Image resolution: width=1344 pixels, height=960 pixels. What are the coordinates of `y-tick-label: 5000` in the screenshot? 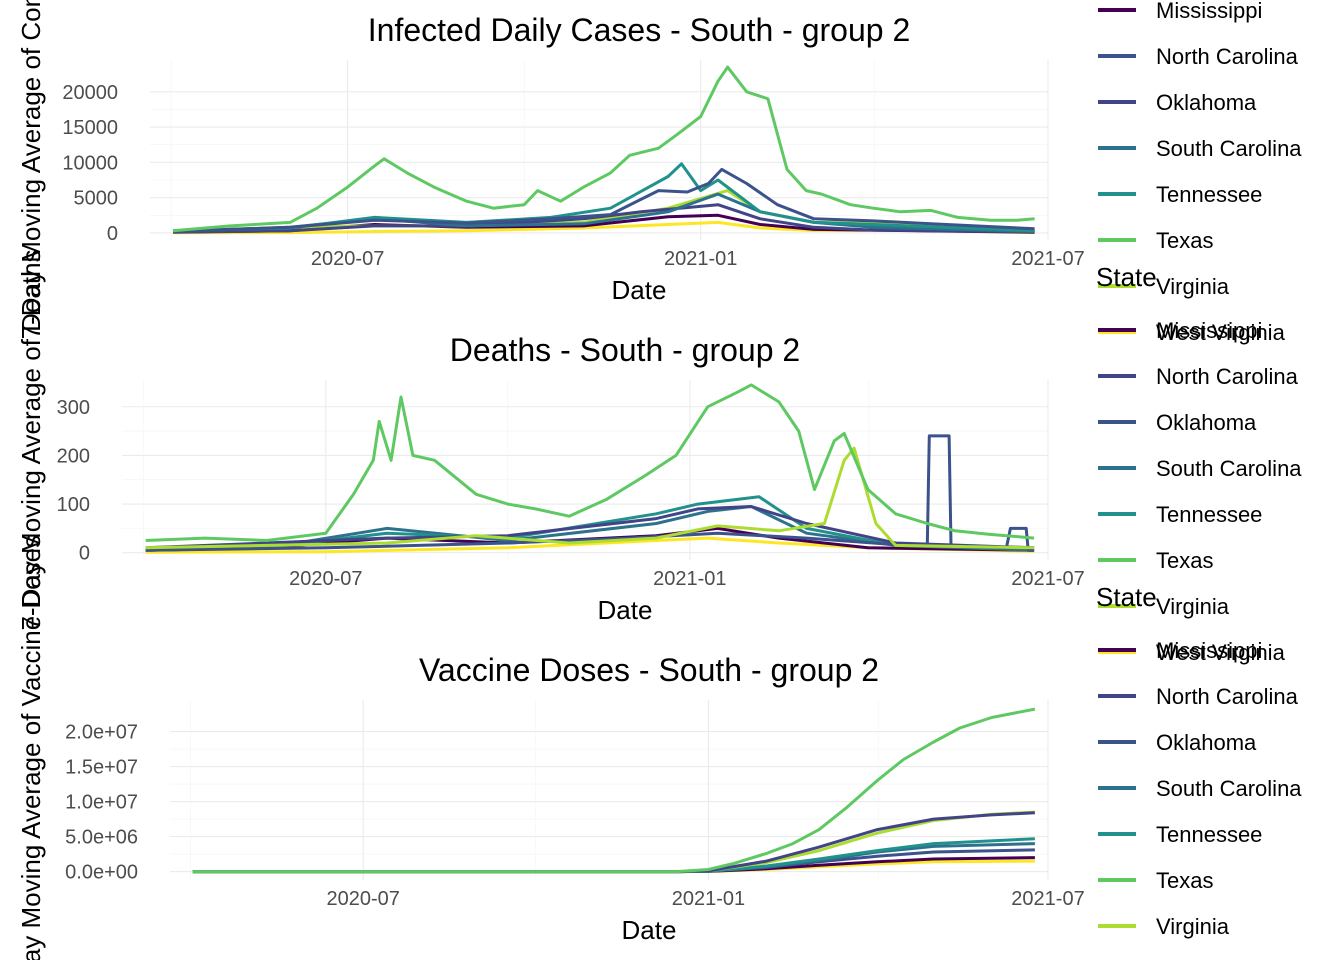 It's located at (96, 199).